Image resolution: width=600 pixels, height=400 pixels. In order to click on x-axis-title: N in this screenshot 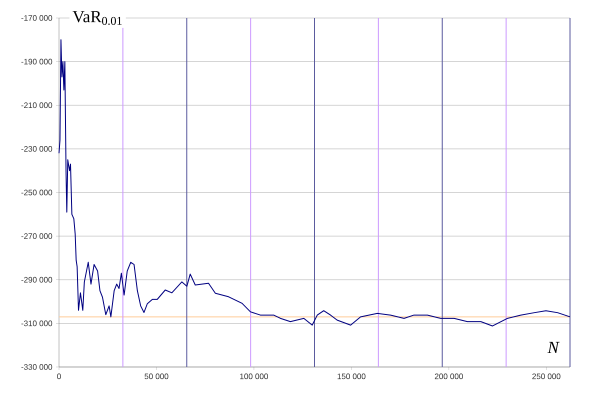, I will do `click(553, 348)`.